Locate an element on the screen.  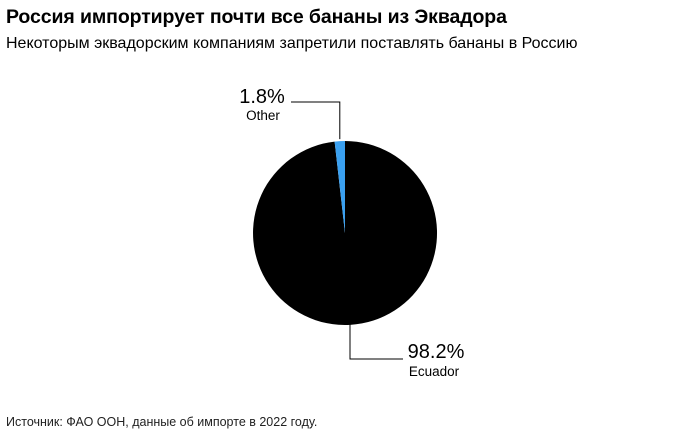
ecuador-category-label: Ecuador is located at coordinates (434, 371).